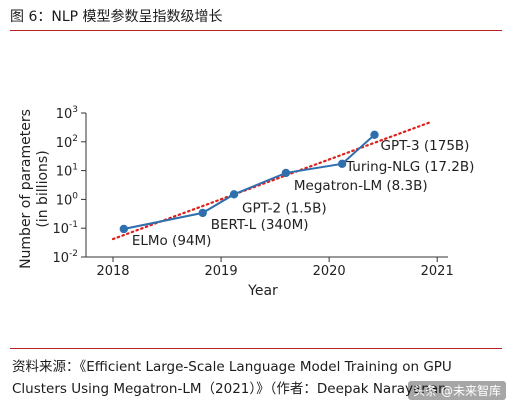 This screenshot has width=512, height=406. Describe the element at coordinates (67, 113) in the screenshot. I see `y-tick-label: 10³` at that location.